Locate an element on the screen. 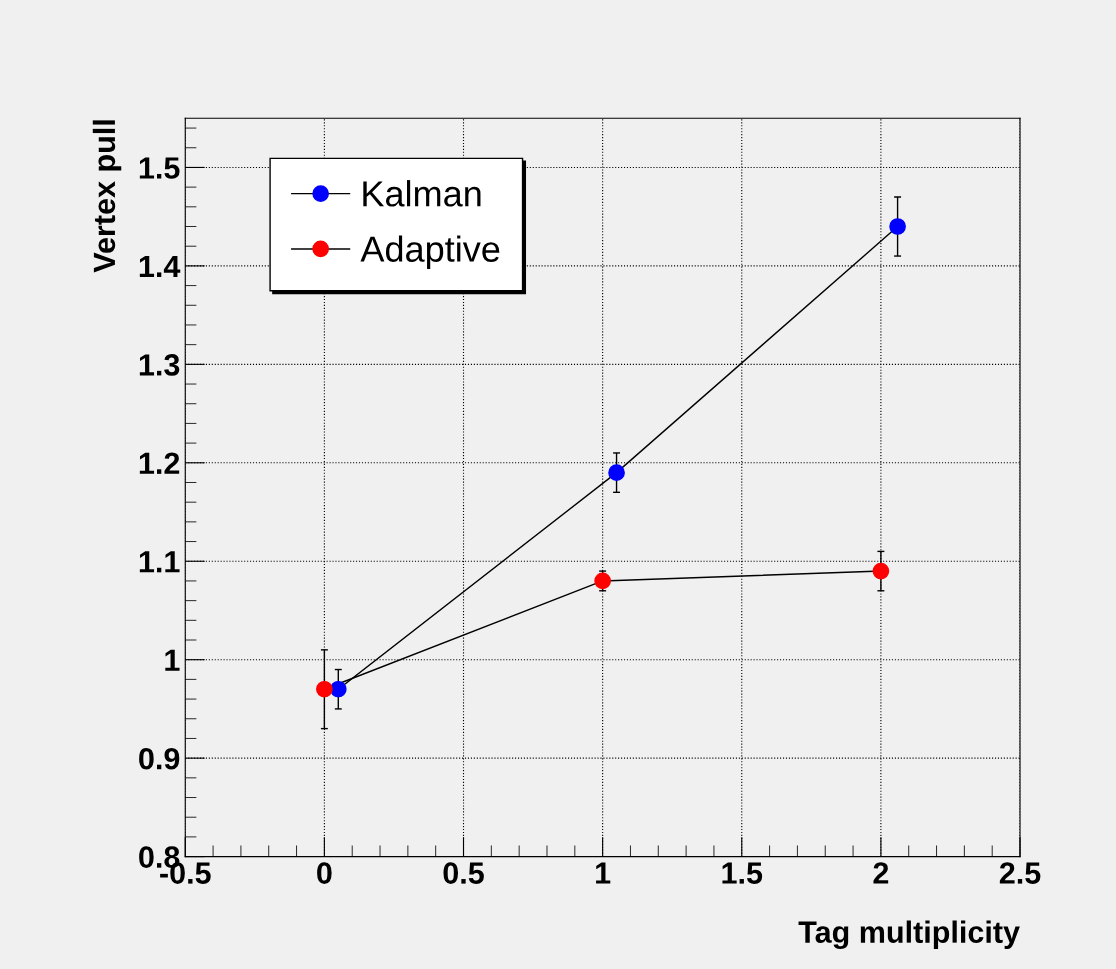 This screenshot has width=1116, height=969. x-tick-label: 2 is located at coordinates (881, 873).